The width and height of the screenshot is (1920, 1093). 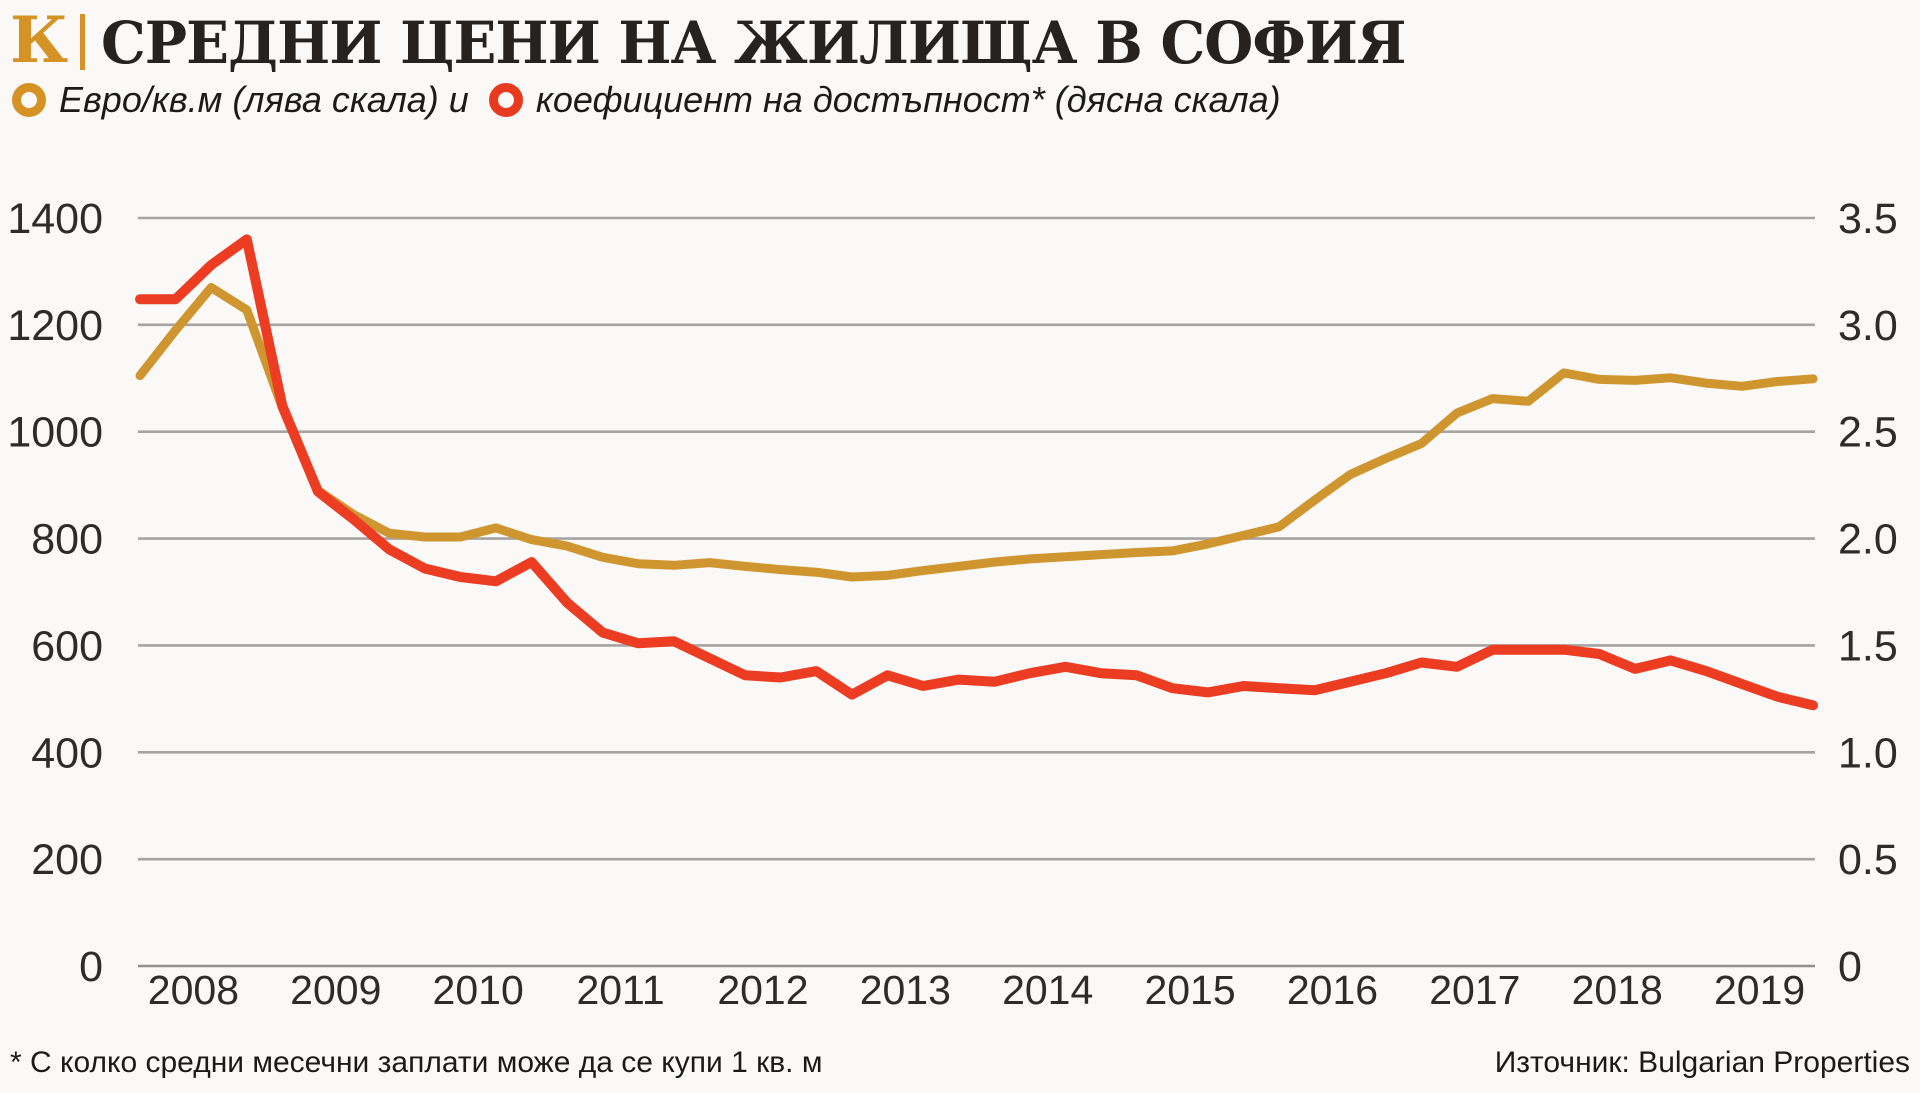 I want to click on y-axis-right-tick-label: 0, so click(x=1850, y=967).